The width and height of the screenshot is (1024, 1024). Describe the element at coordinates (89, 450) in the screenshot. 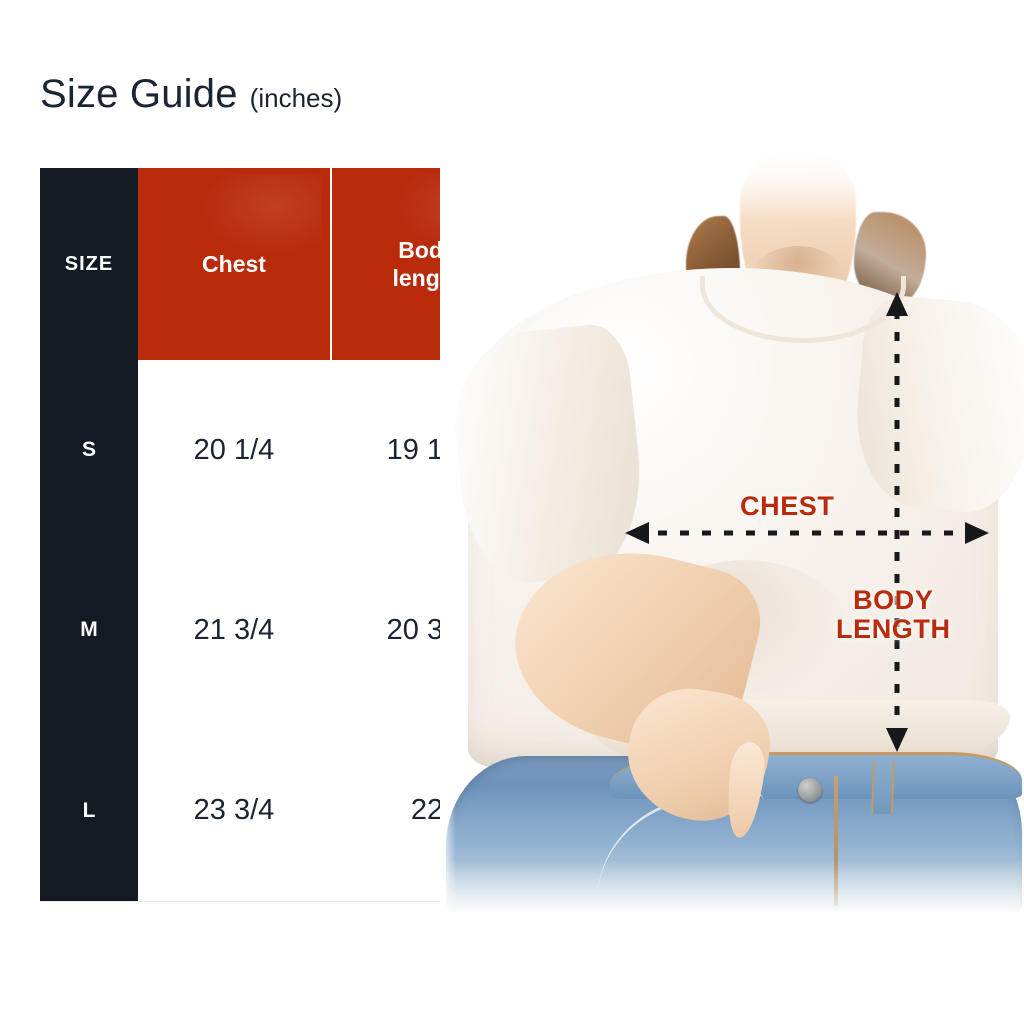

I see `row-size-label: S` at that location.